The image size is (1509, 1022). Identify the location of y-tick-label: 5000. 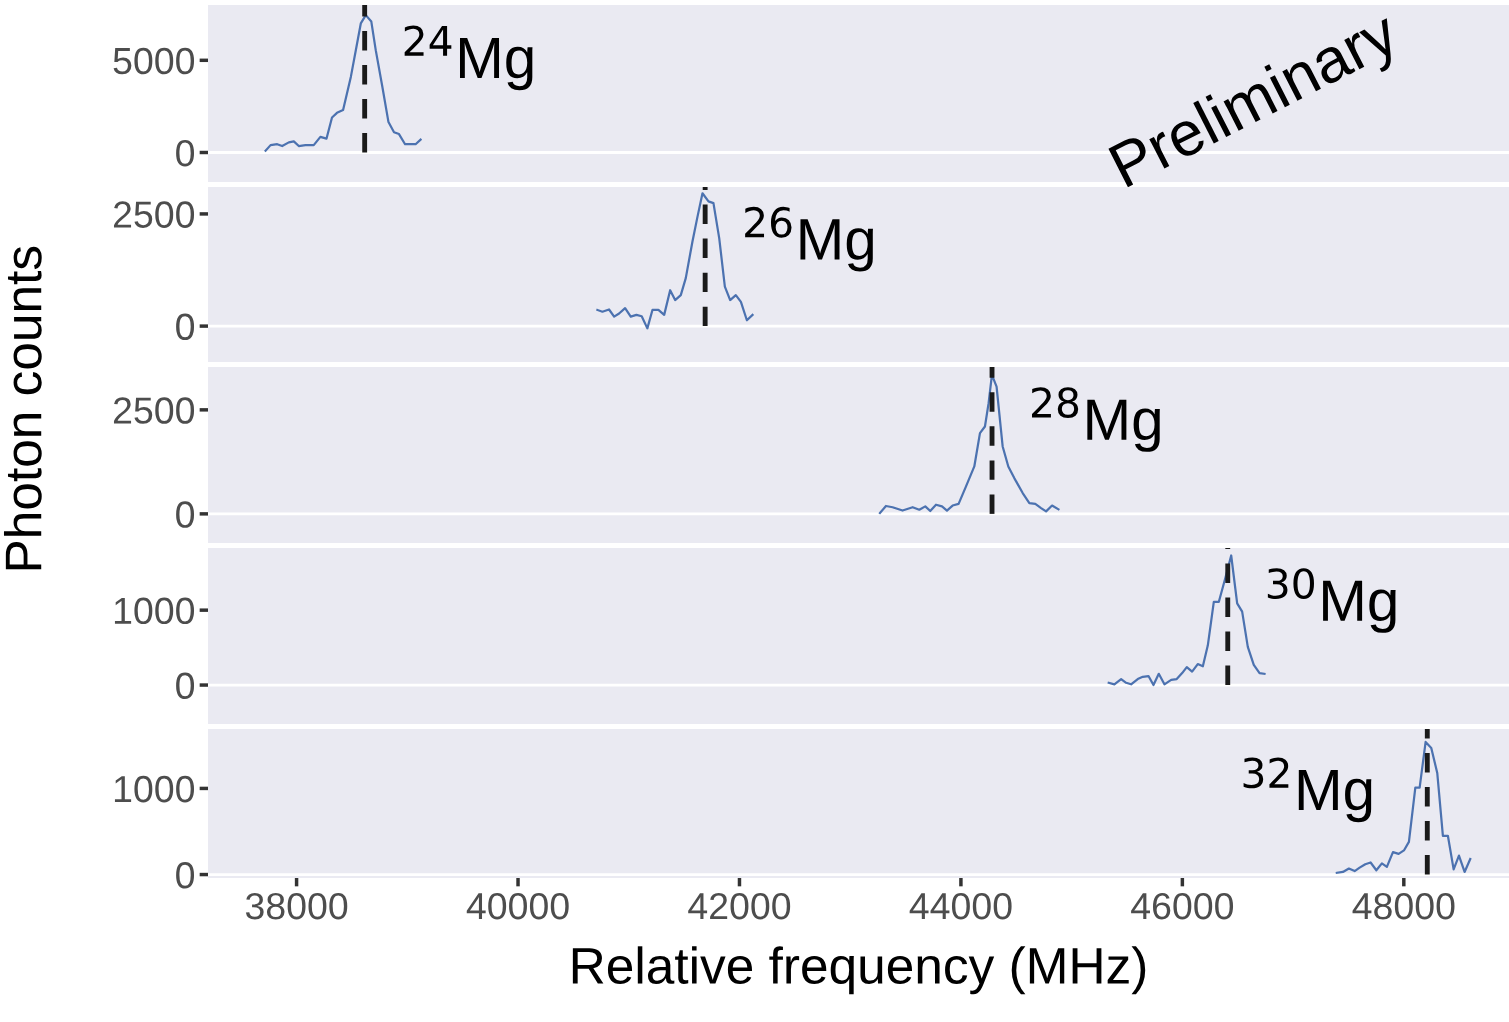
(154, 61).